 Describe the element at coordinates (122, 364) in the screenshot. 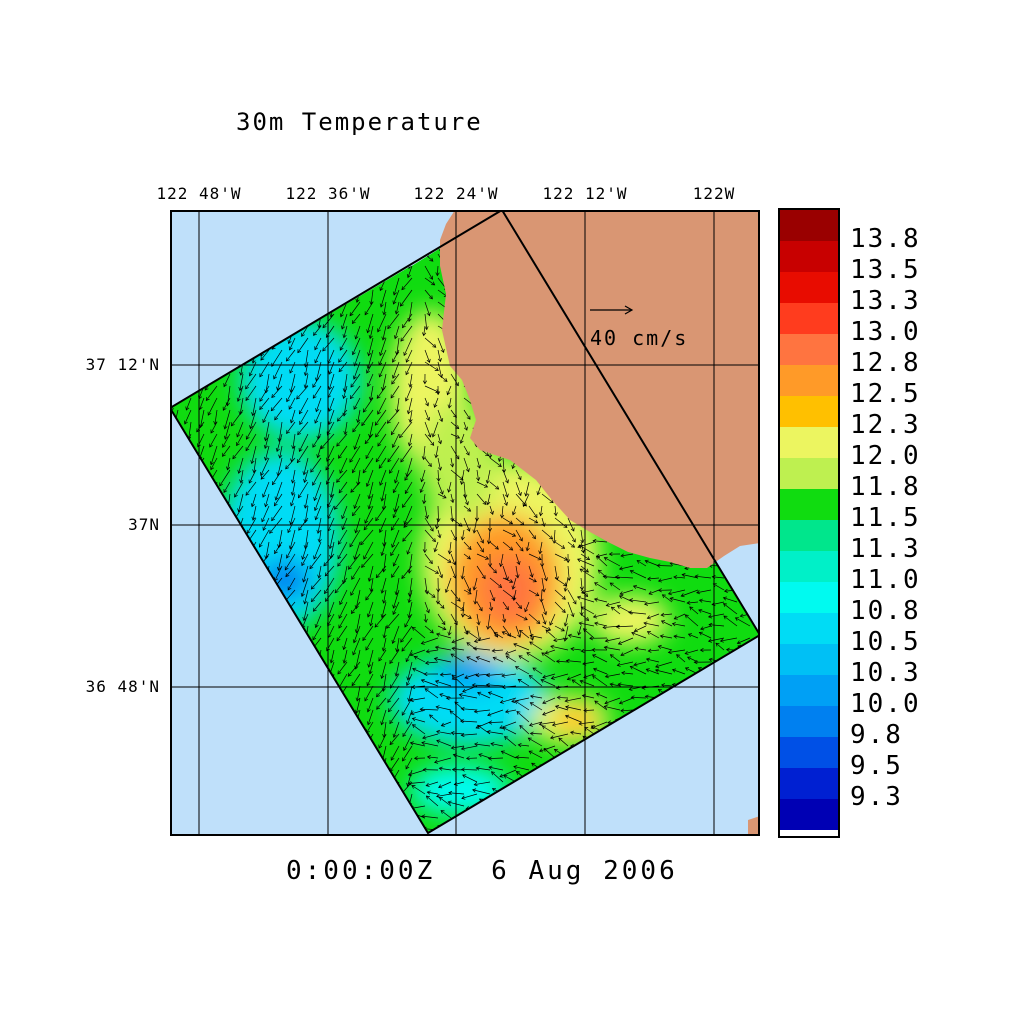

I see `lat-tick-label: 37 12'N` at that location.